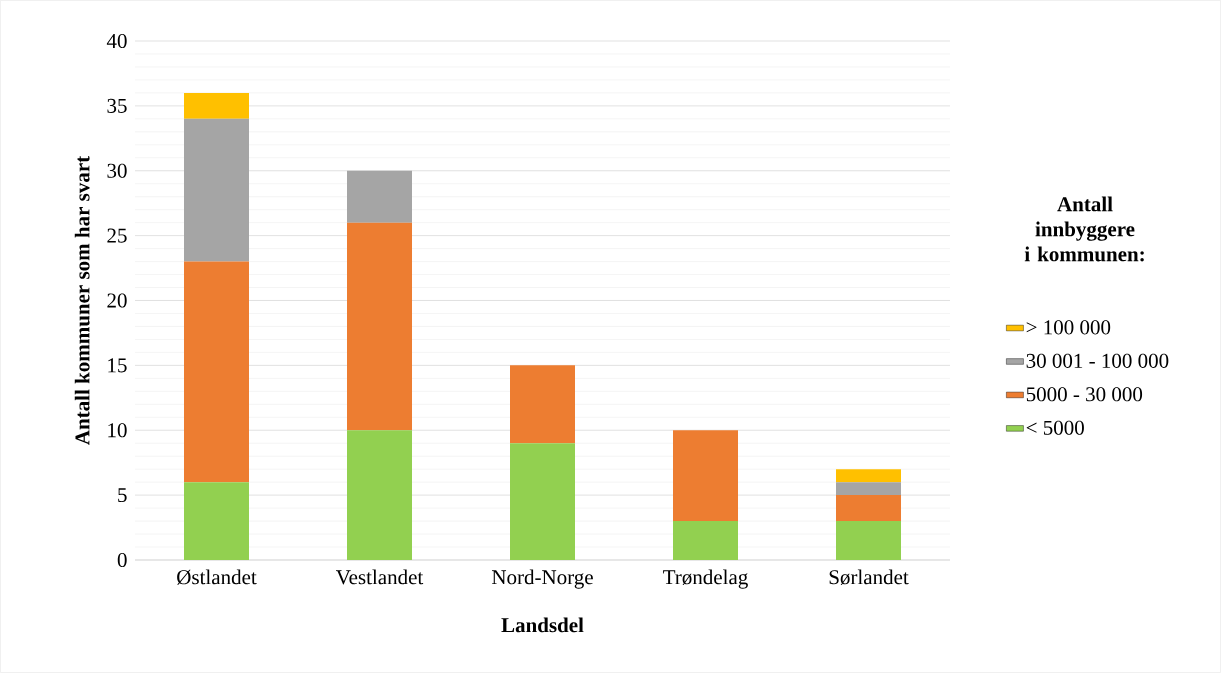  What do you see at coordinates (117, 300) in the screenshot?
I see `y-tick-label: 20` at bounding box center [117, 300].